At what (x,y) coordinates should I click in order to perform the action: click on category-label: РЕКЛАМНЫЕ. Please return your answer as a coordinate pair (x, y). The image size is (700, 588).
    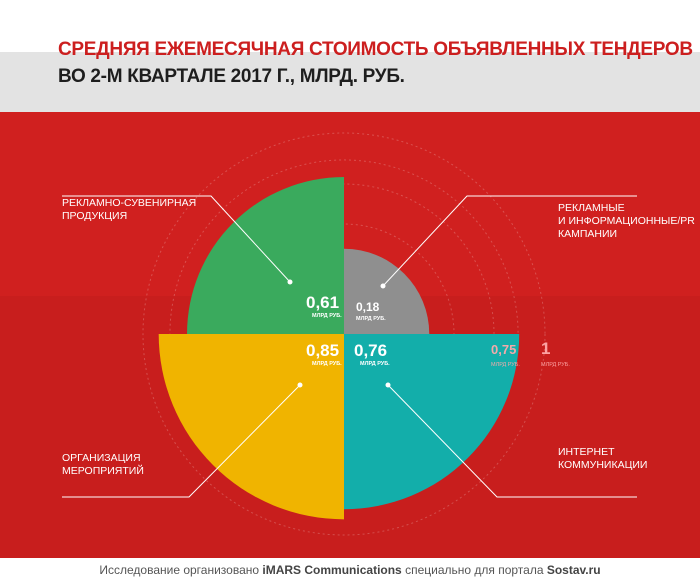
    Looking at the image, I should click on (591, 208).